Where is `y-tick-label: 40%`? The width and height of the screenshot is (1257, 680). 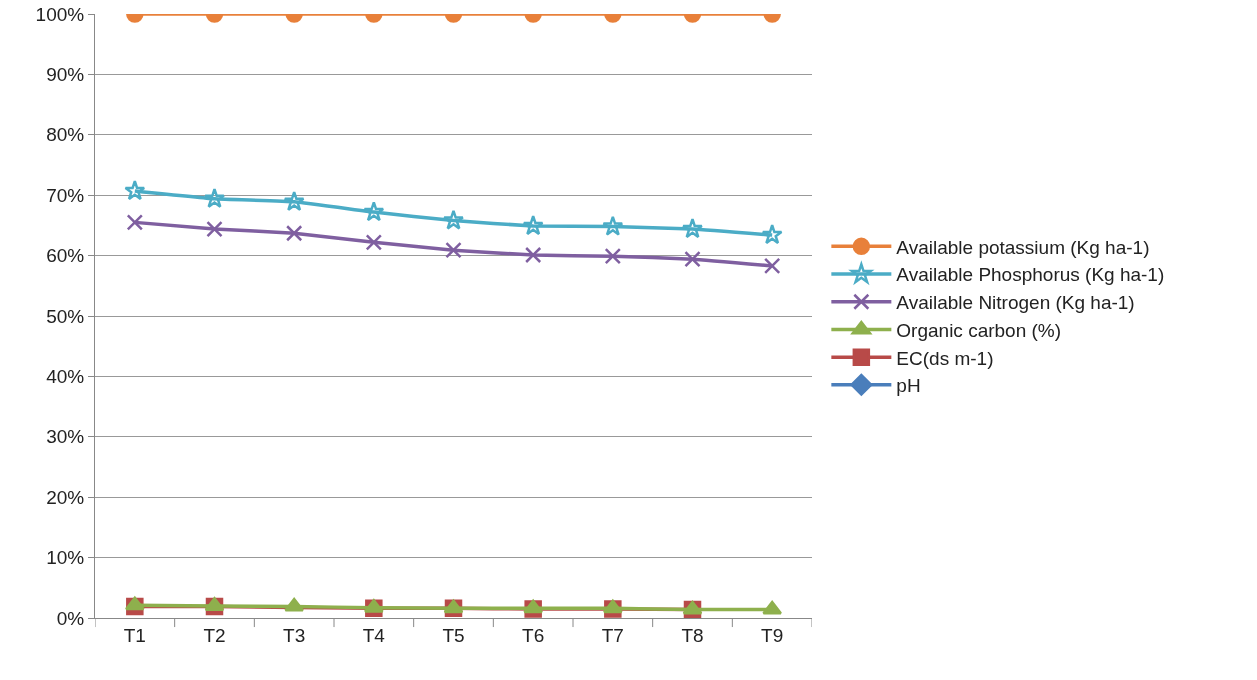 y-tick-label: 40% is located at coordinates (65, 377).